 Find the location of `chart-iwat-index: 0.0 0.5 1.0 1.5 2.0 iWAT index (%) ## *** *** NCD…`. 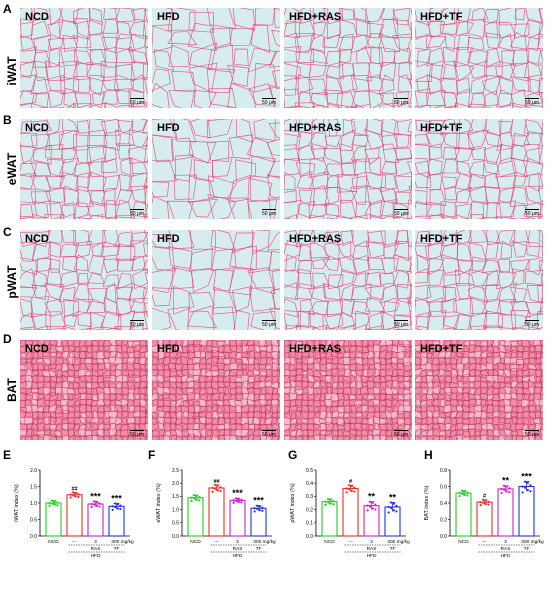

chart-iwat-index: 0.0 0.5 1.0 1.5 2.0 iWAT index (%) ## *** *** NCD… is located at coordinates (75, 525).